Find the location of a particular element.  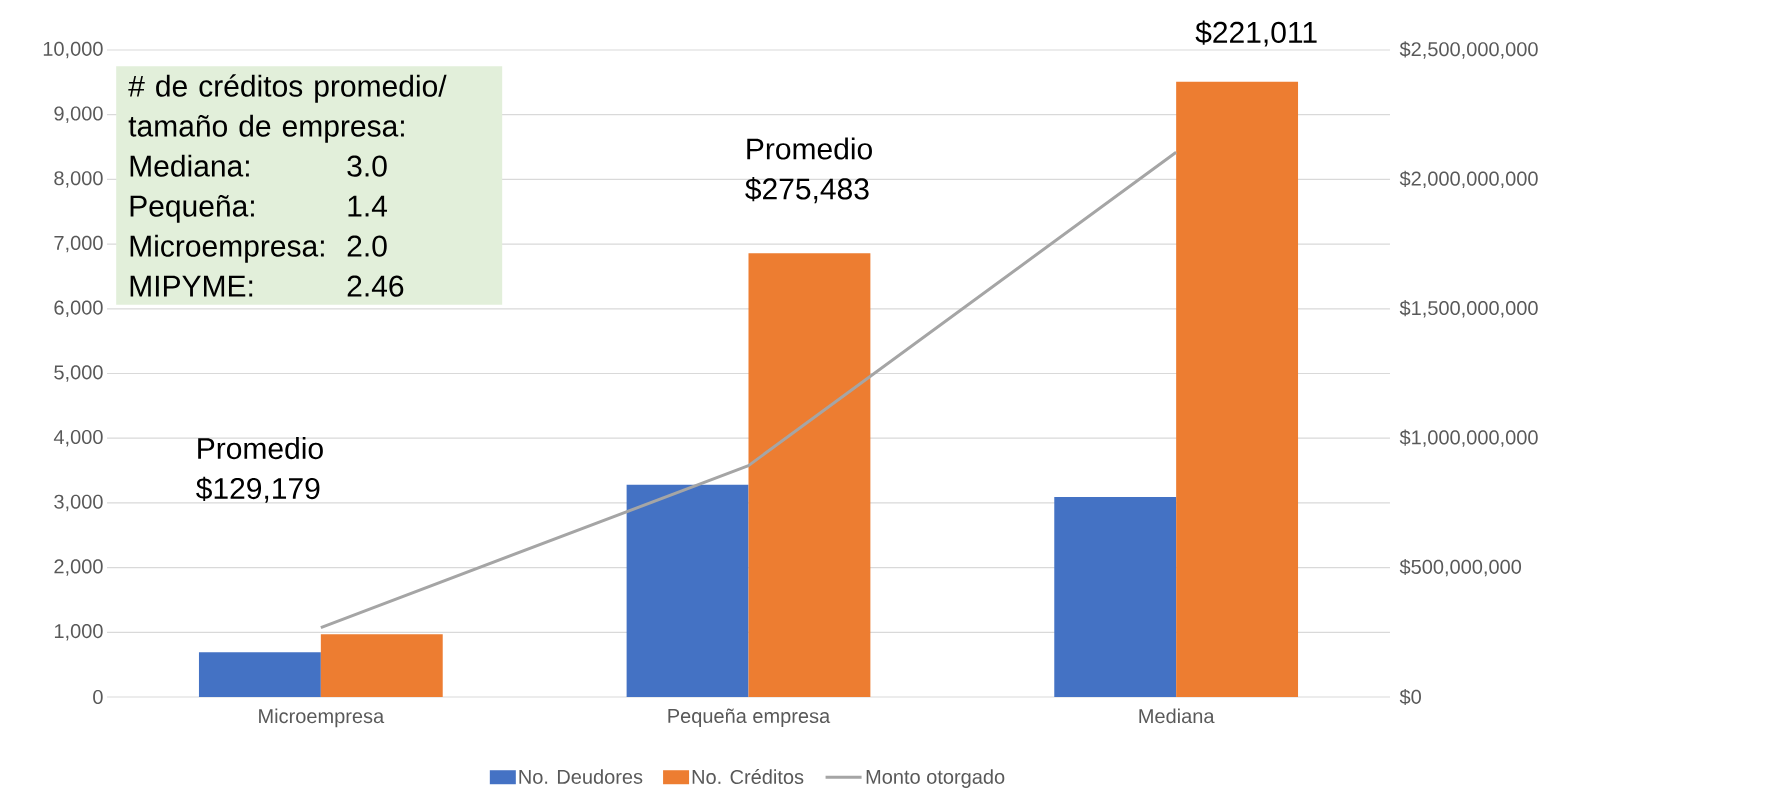

y-tick-label: 1,000 is located at coordinates (78, 632).